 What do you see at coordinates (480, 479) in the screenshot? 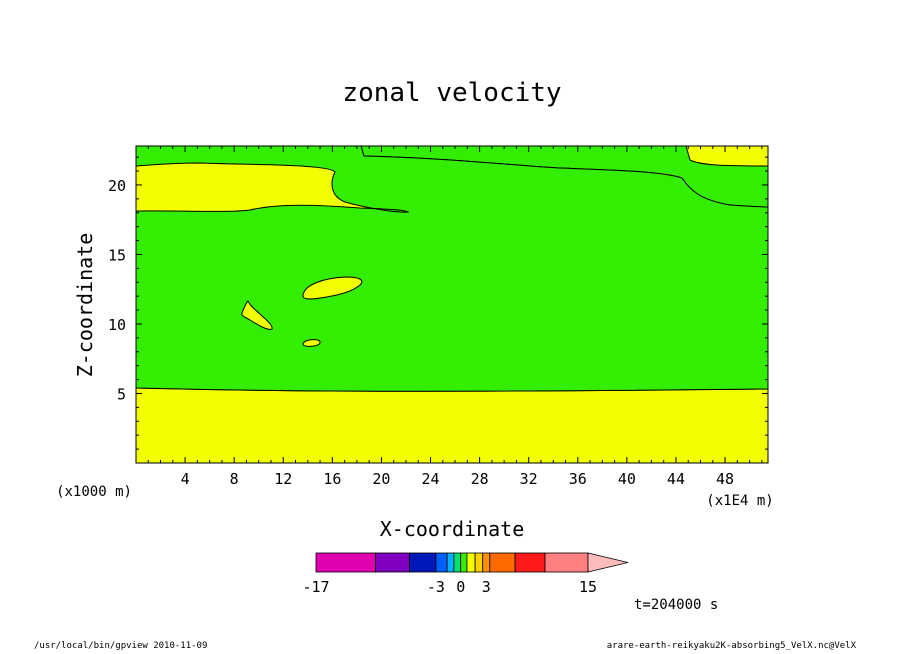
I see `x-tick-label-6: 28` at bounding box center [480, 479].